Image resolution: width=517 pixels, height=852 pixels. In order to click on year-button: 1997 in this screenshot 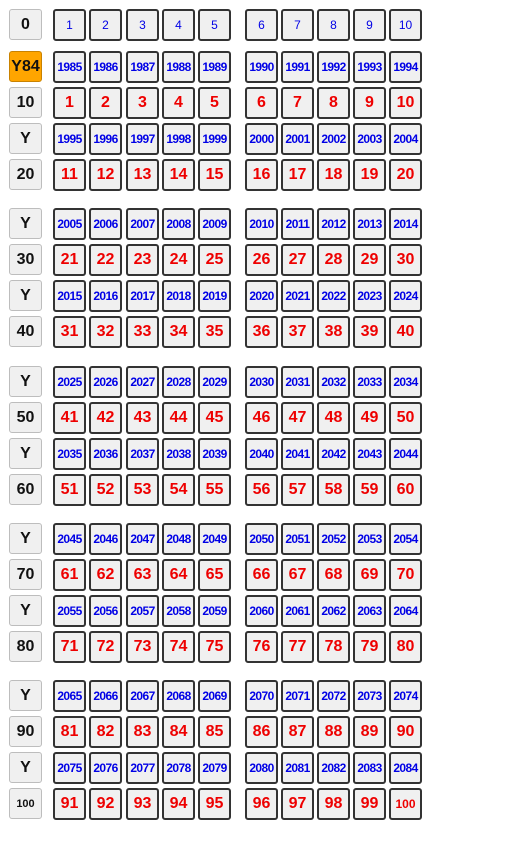, I will do `click(142, 139)`.